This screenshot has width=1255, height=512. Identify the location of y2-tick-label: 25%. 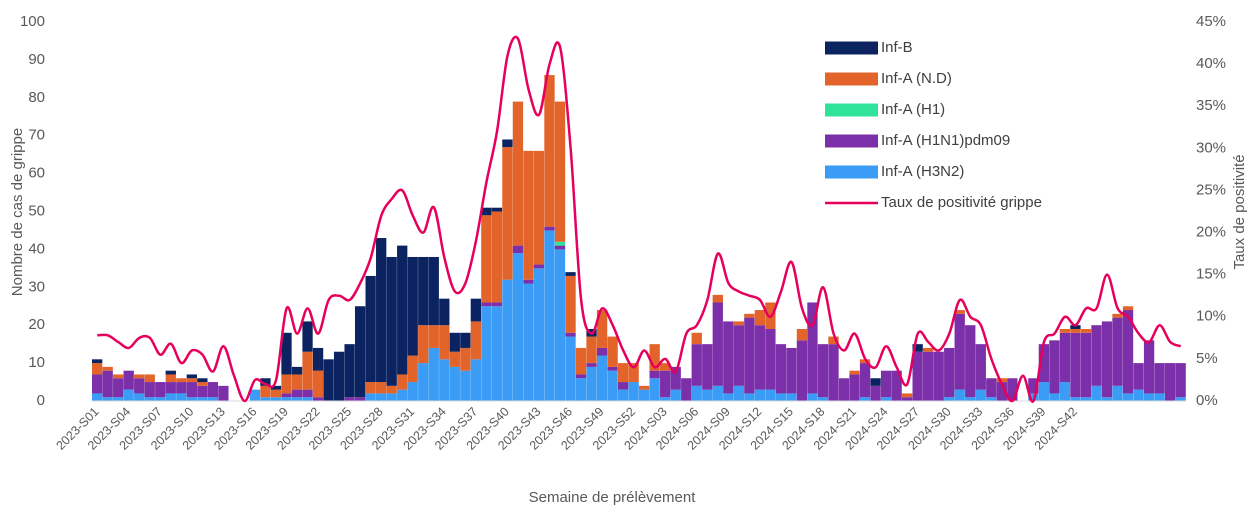
(1211, 189).